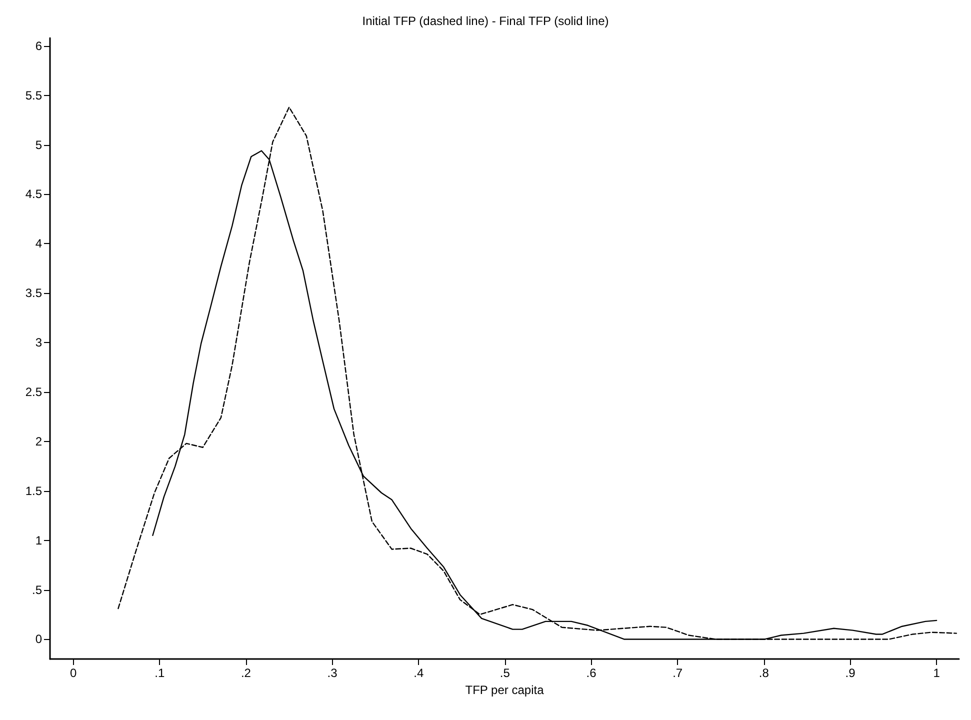 The width and height of the screenshot is (971, 720). Describe the element at coordinates (677, 673) in the screenshot. I see `x-tick-label: .7` at that location.